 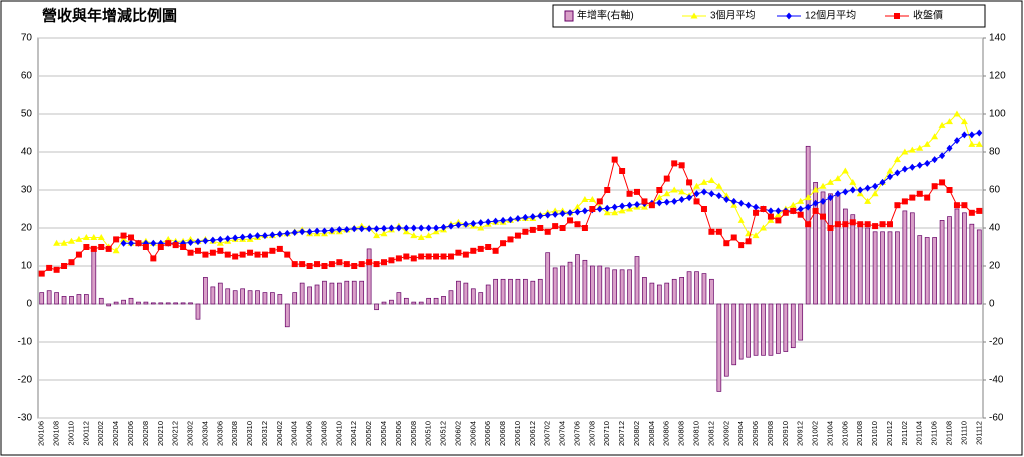 I want to click on x-tick-label: 201110, so click(x=963, y=433).